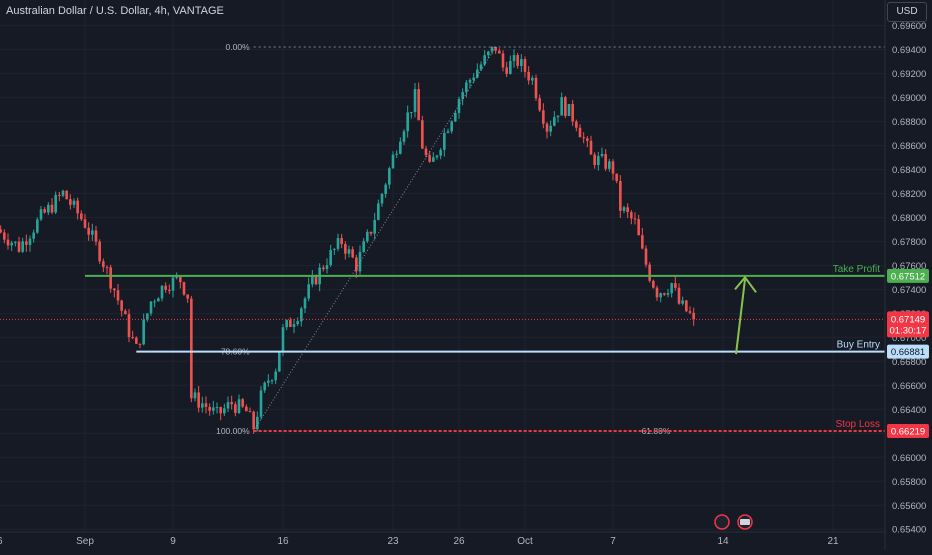 The height and width of the screenshot is (555, 932). Describe the element at coordinates (909, 290) in the screenshot. I see `y-tick-label: 0.67400` at that location.